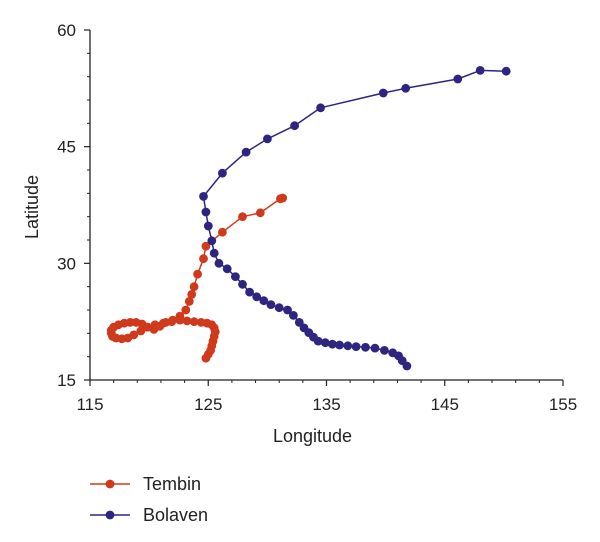  I want to click on x-tick-label: 145, so click(445, 404).